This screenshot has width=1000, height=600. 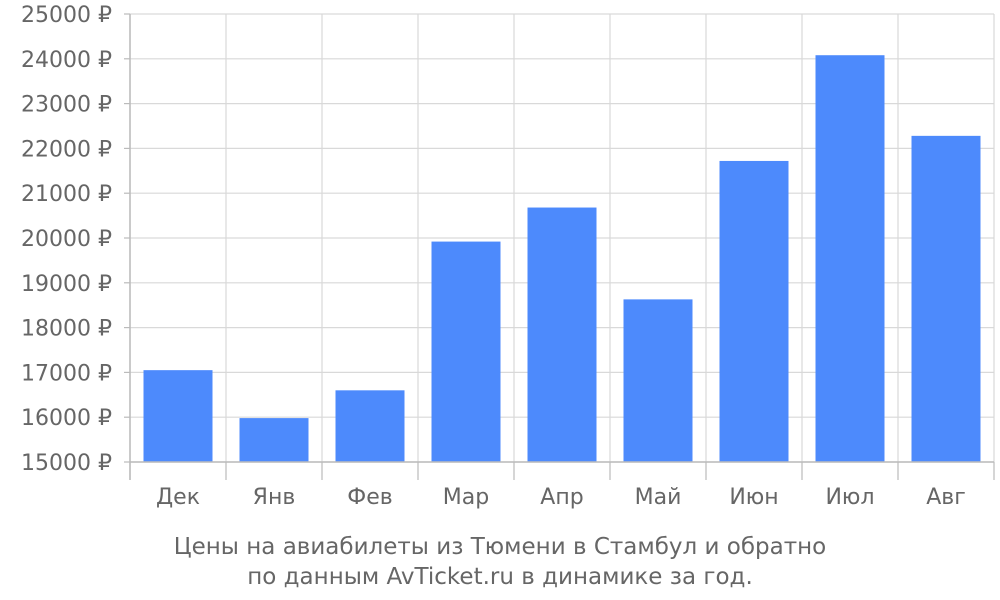 What do you see at coordinates (66, 373) in the screenshot?
I see `y-tick-label: 17000 ₽` at bounding box center [66, 373].